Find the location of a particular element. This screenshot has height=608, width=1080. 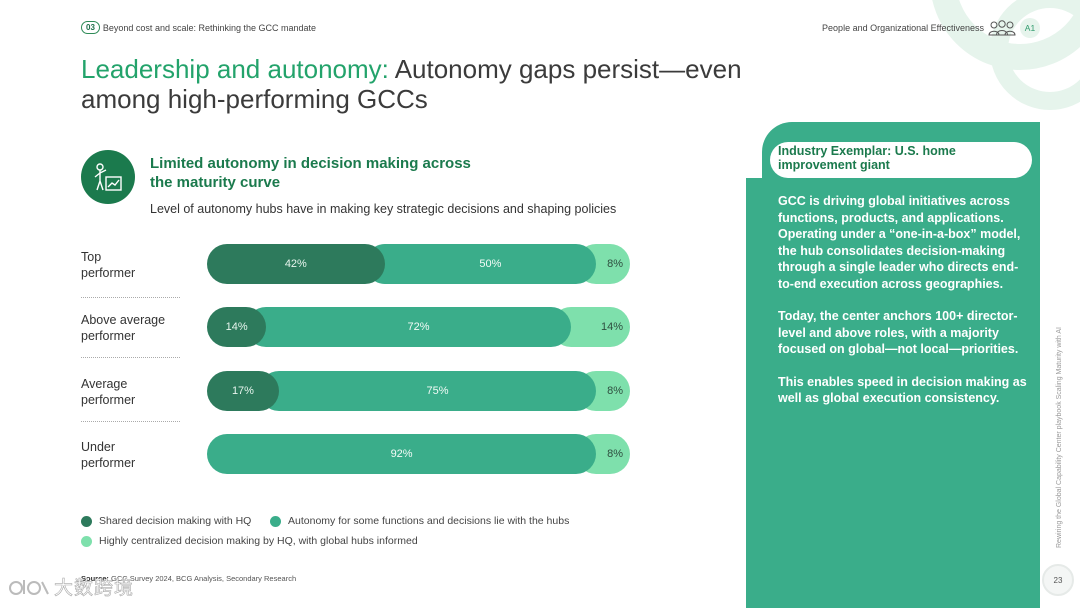

bar-row: 17% 75% 8% is located at coordinates (418, 391).